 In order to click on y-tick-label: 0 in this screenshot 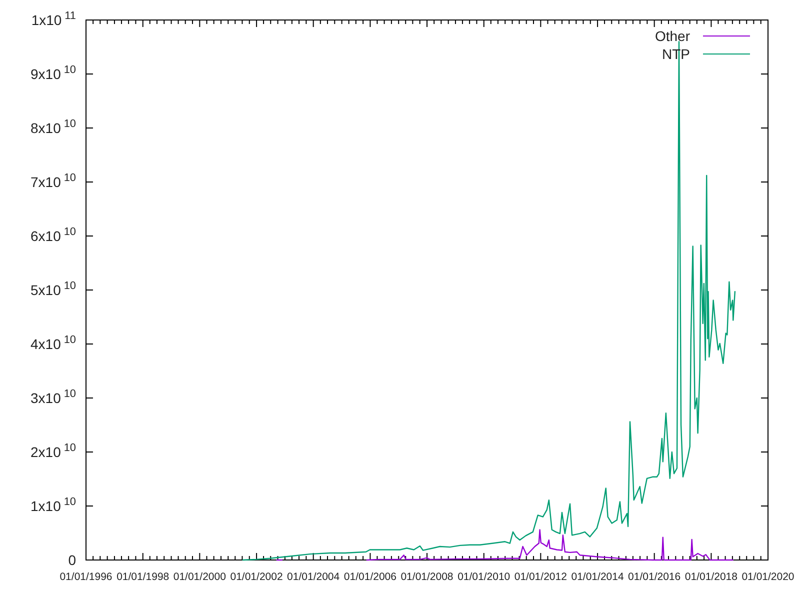, I will do `click(72, 560)`.